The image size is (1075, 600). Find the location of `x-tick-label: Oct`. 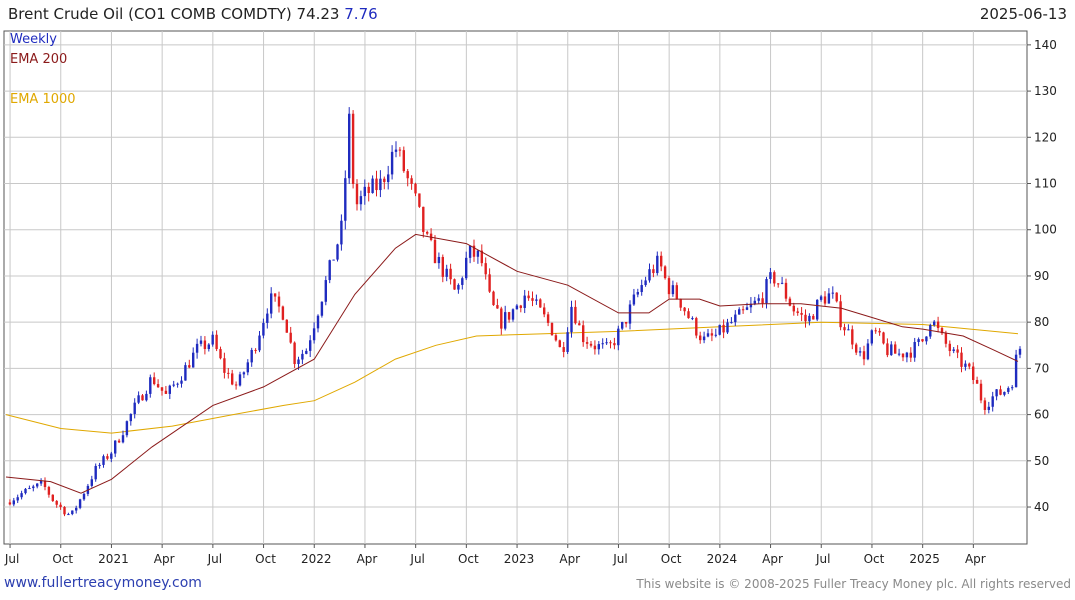

x-tick-label: Oct is located at coordinates (468, 559).